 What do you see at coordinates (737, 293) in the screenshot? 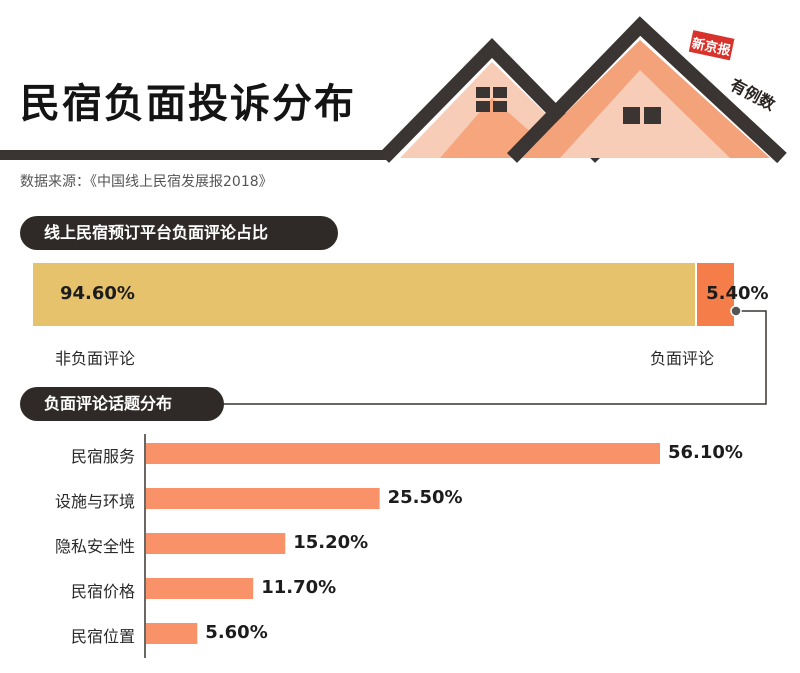
I see `data-label-negative: 5.40%` at bounding box center [737, 293].